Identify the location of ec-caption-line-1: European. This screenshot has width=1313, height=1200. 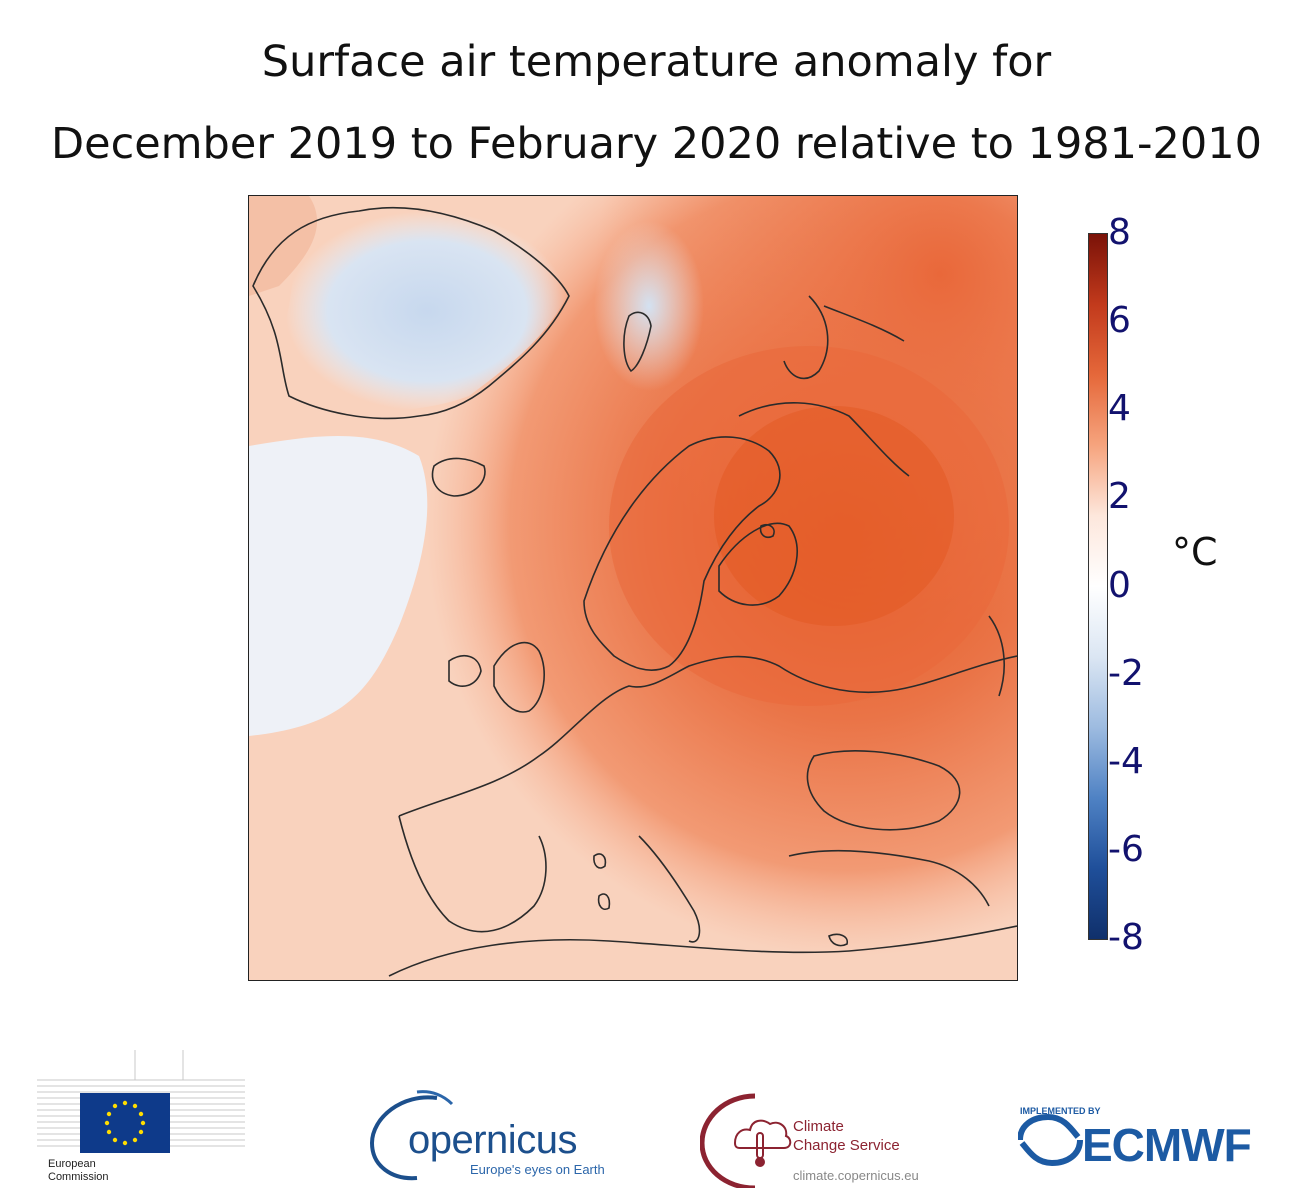
(72, 1164).